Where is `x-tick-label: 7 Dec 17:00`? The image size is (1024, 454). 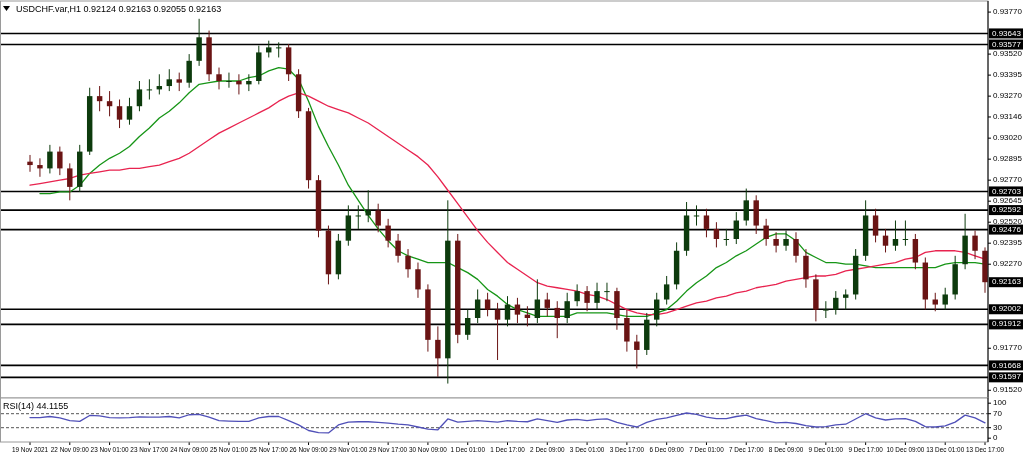 x-tick-label: 7 Dec 17:00 is located at coordinates (746, 449).